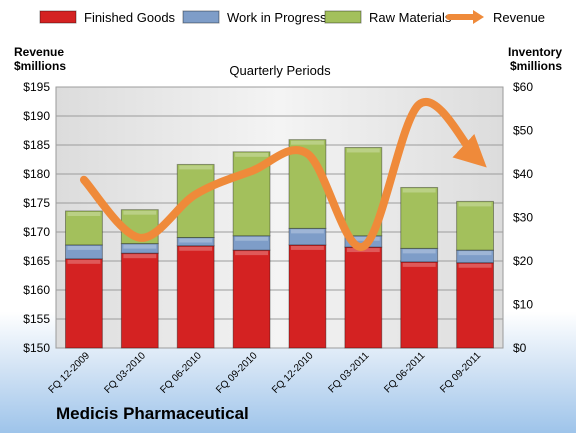  Describe the element at coordinates (36, 232) in the screenshot. I see `left-axis-tick-label: $170` at that location.